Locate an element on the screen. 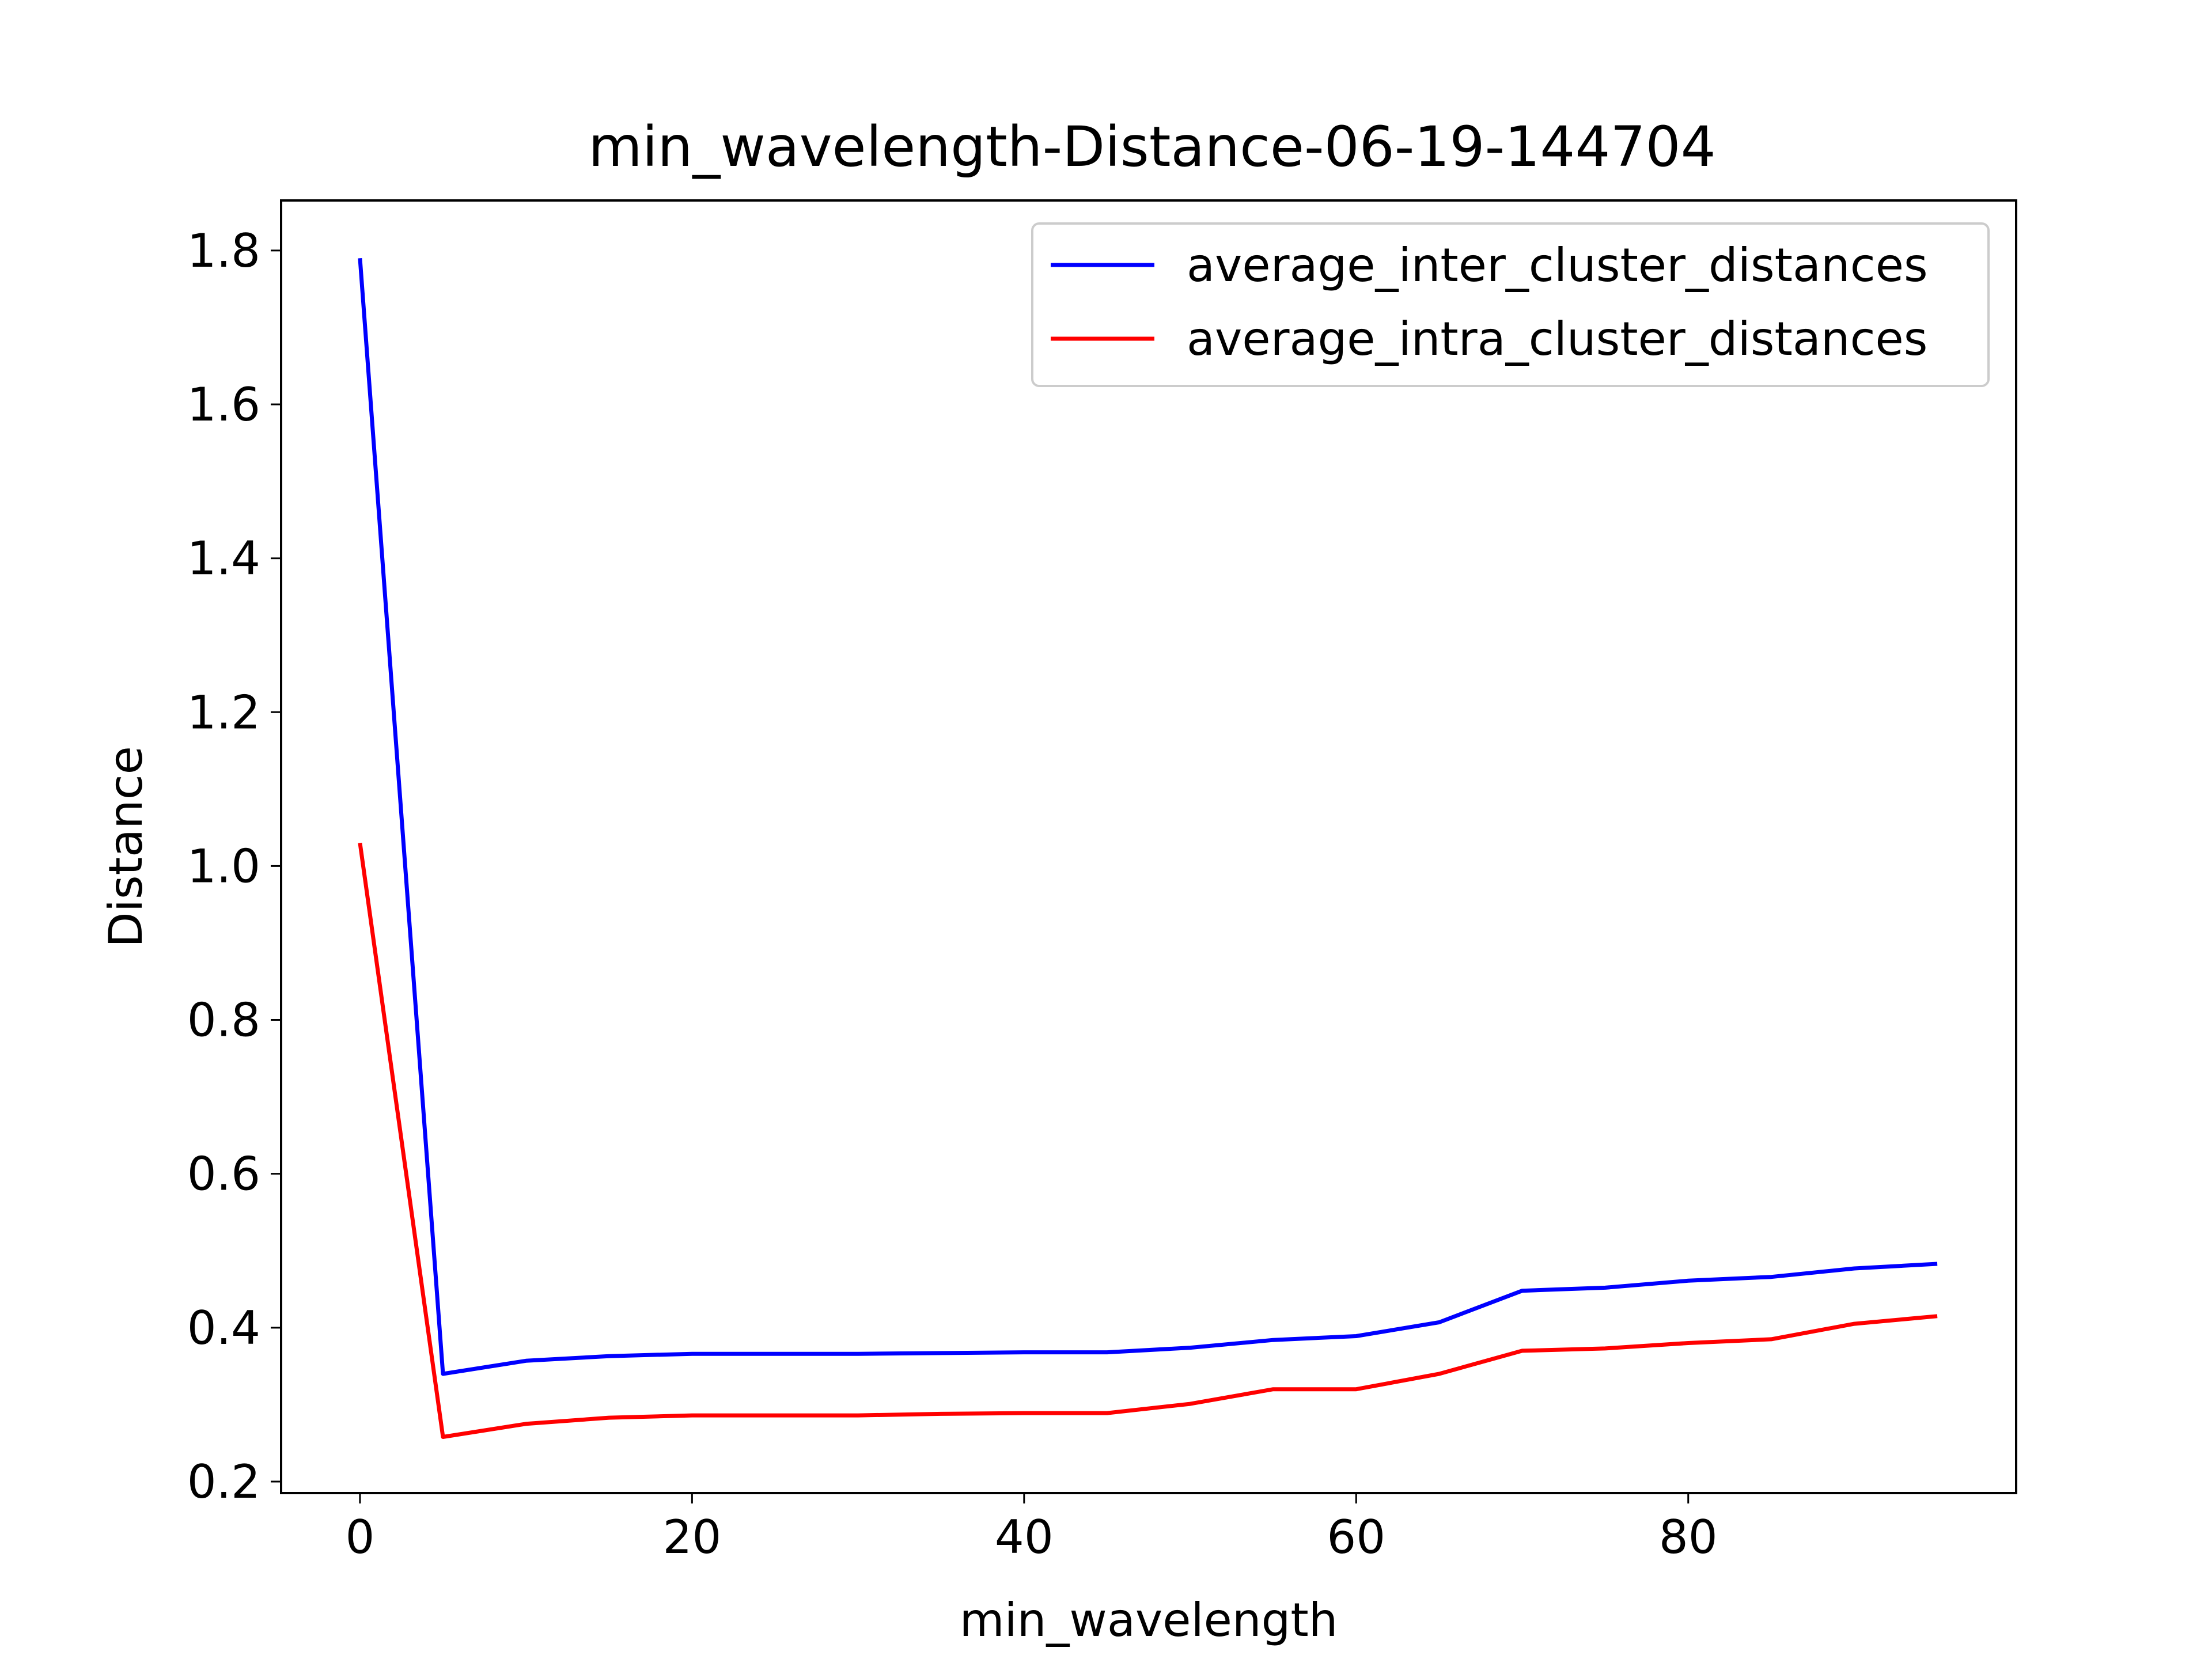 The width and height of the screenshot is (2212, 1659). legend-label-inter: average_inter_cluster_distances is located at coordinates (1557, 265).